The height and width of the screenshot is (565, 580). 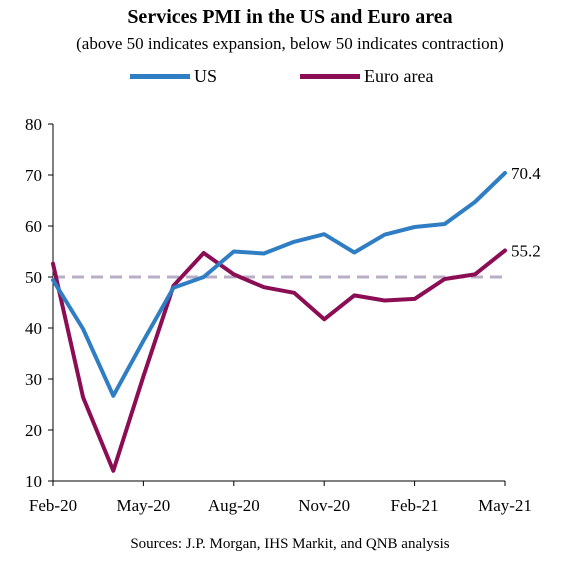 I want to click on y-tick-label: 80, so click(x=33, y=124).